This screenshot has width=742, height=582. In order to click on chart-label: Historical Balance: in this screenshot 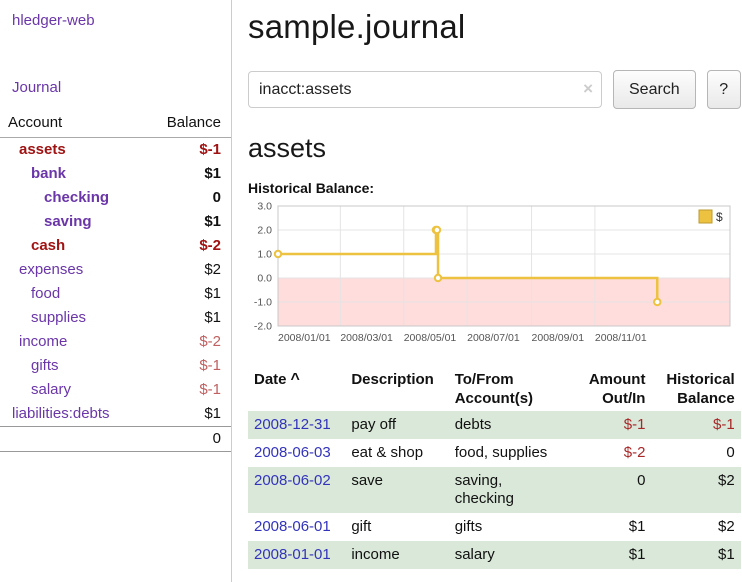, I will do `click(311, 188)`.